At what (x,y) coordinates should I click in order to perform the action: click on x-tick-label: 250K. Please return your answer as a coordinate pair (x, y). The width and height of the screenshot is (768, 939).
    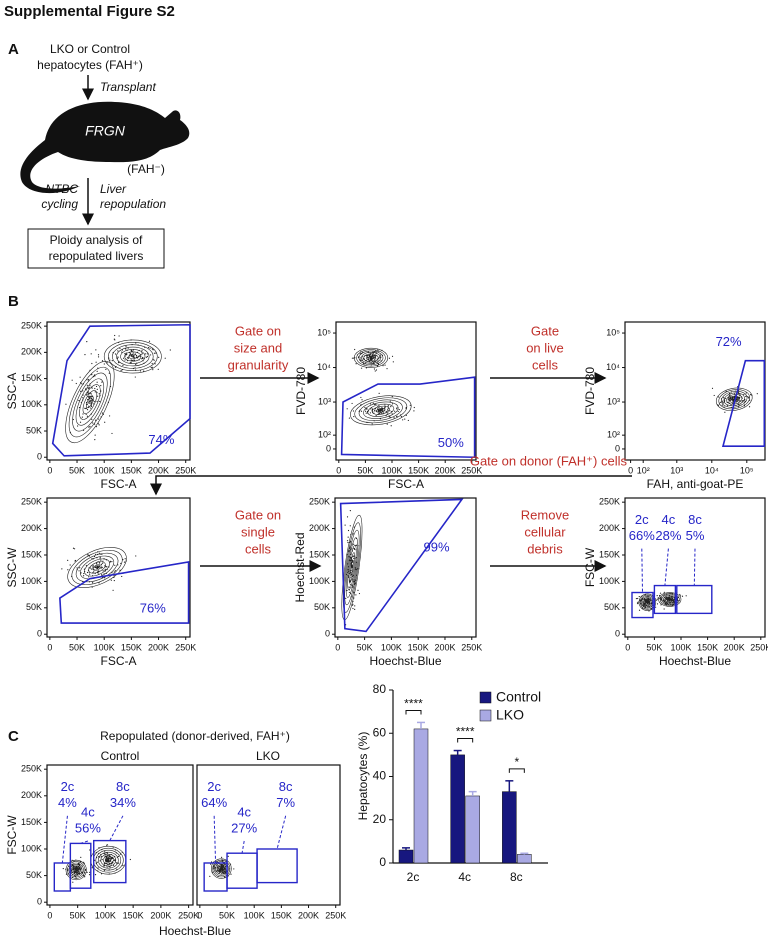
    Looking at the image, I should click on (185, 470).